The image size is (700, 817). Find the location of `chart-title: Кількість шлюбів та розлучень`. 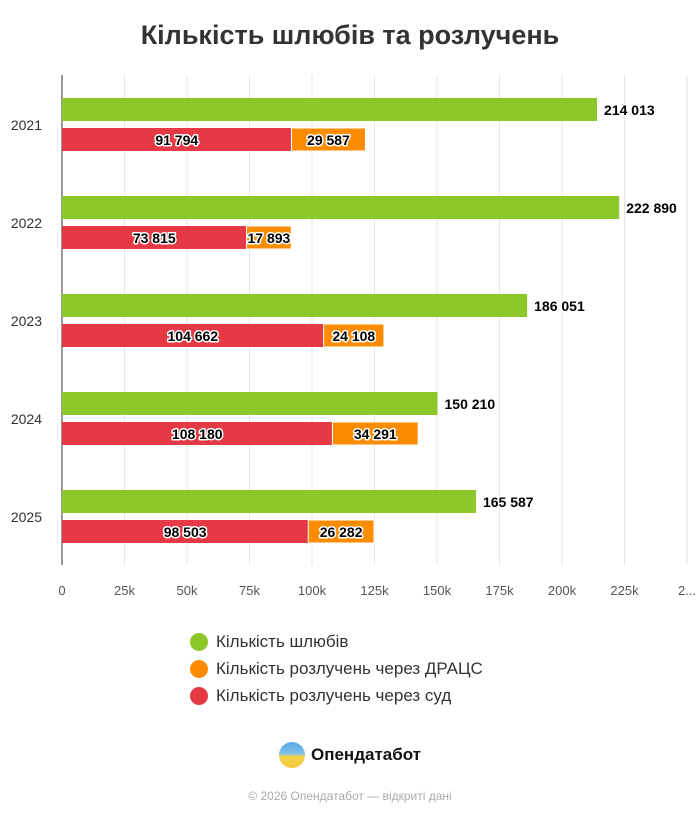

chart-title: Кількість шлюбів та розлучень is located at coordinates (350, 35).